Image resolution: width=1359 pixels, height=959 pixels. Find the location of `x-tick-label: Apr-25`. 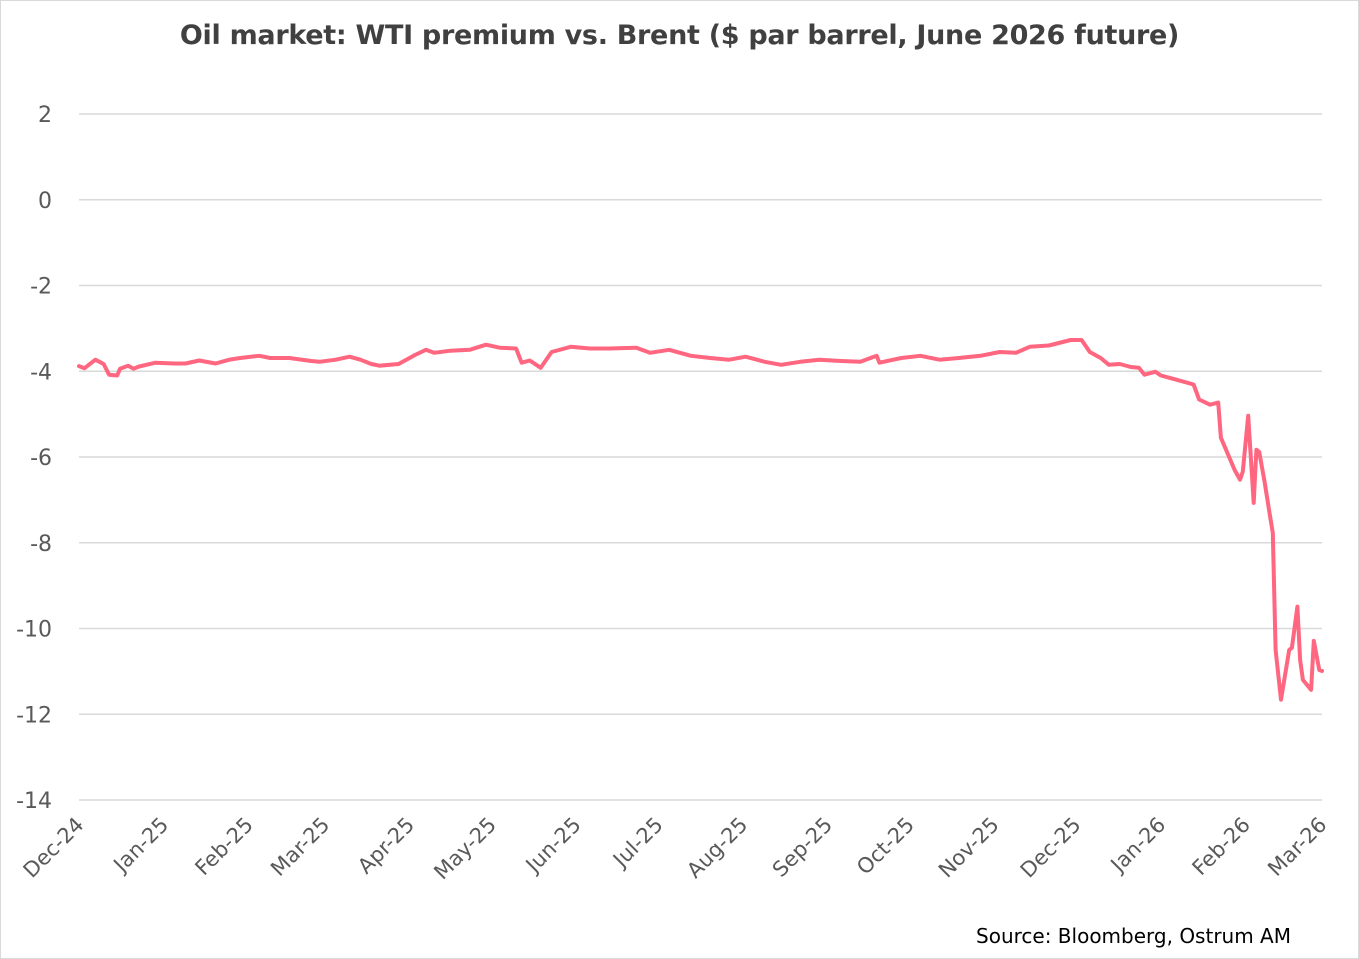

x-tick-label: Apr-25 is located at coordinates (386, 846).